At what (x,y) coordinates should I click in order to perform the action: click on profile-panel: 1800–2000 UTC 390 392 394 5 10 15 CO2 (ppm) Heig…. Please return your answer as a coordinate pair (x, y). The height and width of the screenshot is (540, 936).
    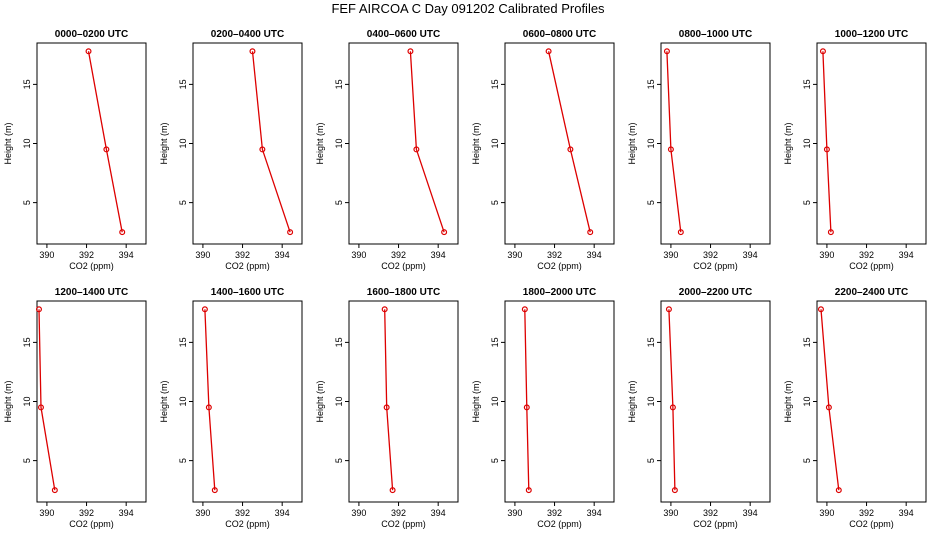
    Looking at the image, I should click on (546, 393).